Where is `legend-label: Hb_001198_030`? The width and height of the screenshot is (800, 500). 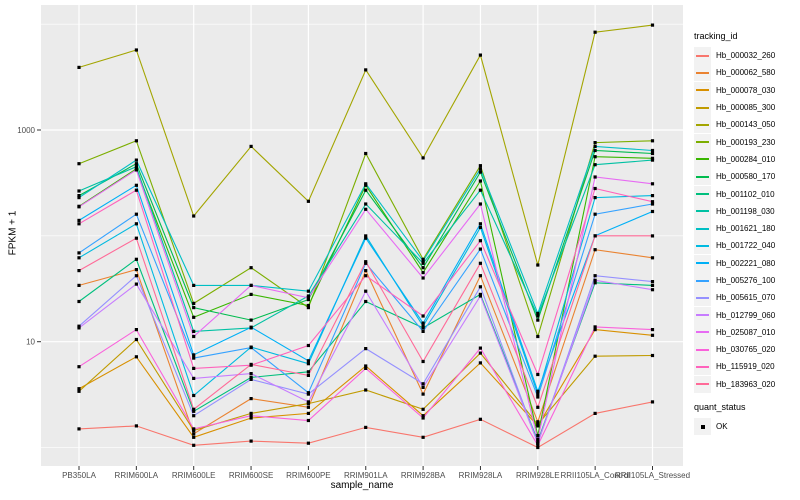 legend-label: Hb_001198_030 is located at coordinates (745, 211).